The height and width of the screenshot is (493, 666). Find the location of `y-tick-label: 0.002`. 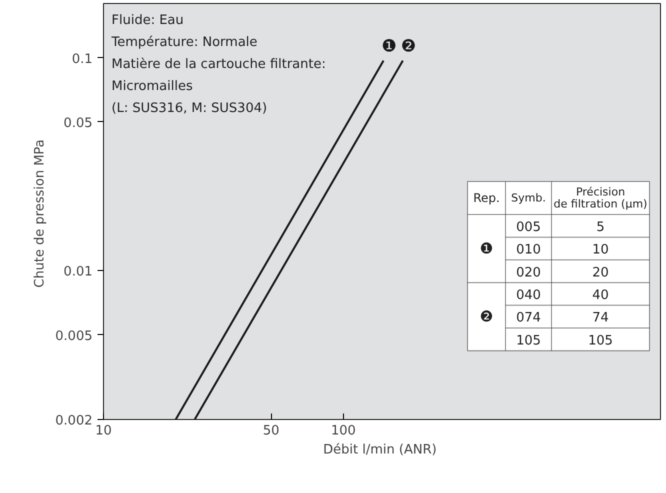

y-tick-label: 0.002 is located at coordinates (73, 421).